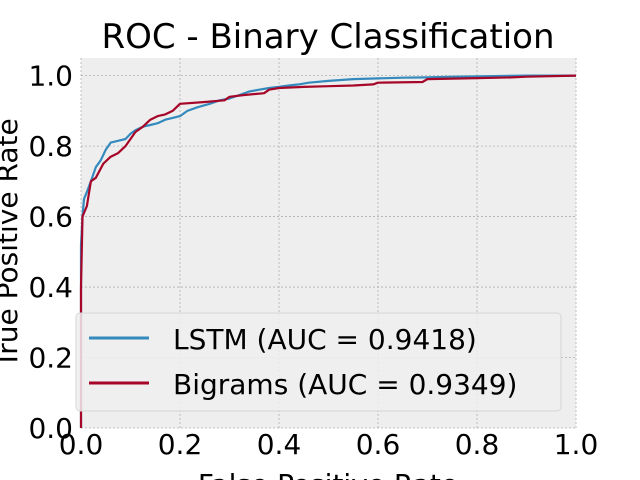 The width and height of the screenshot is (640, 480). Describe the element at coordinates (477, 444) in the screenshot. I see `x-tick-label: 0.8` at that location.